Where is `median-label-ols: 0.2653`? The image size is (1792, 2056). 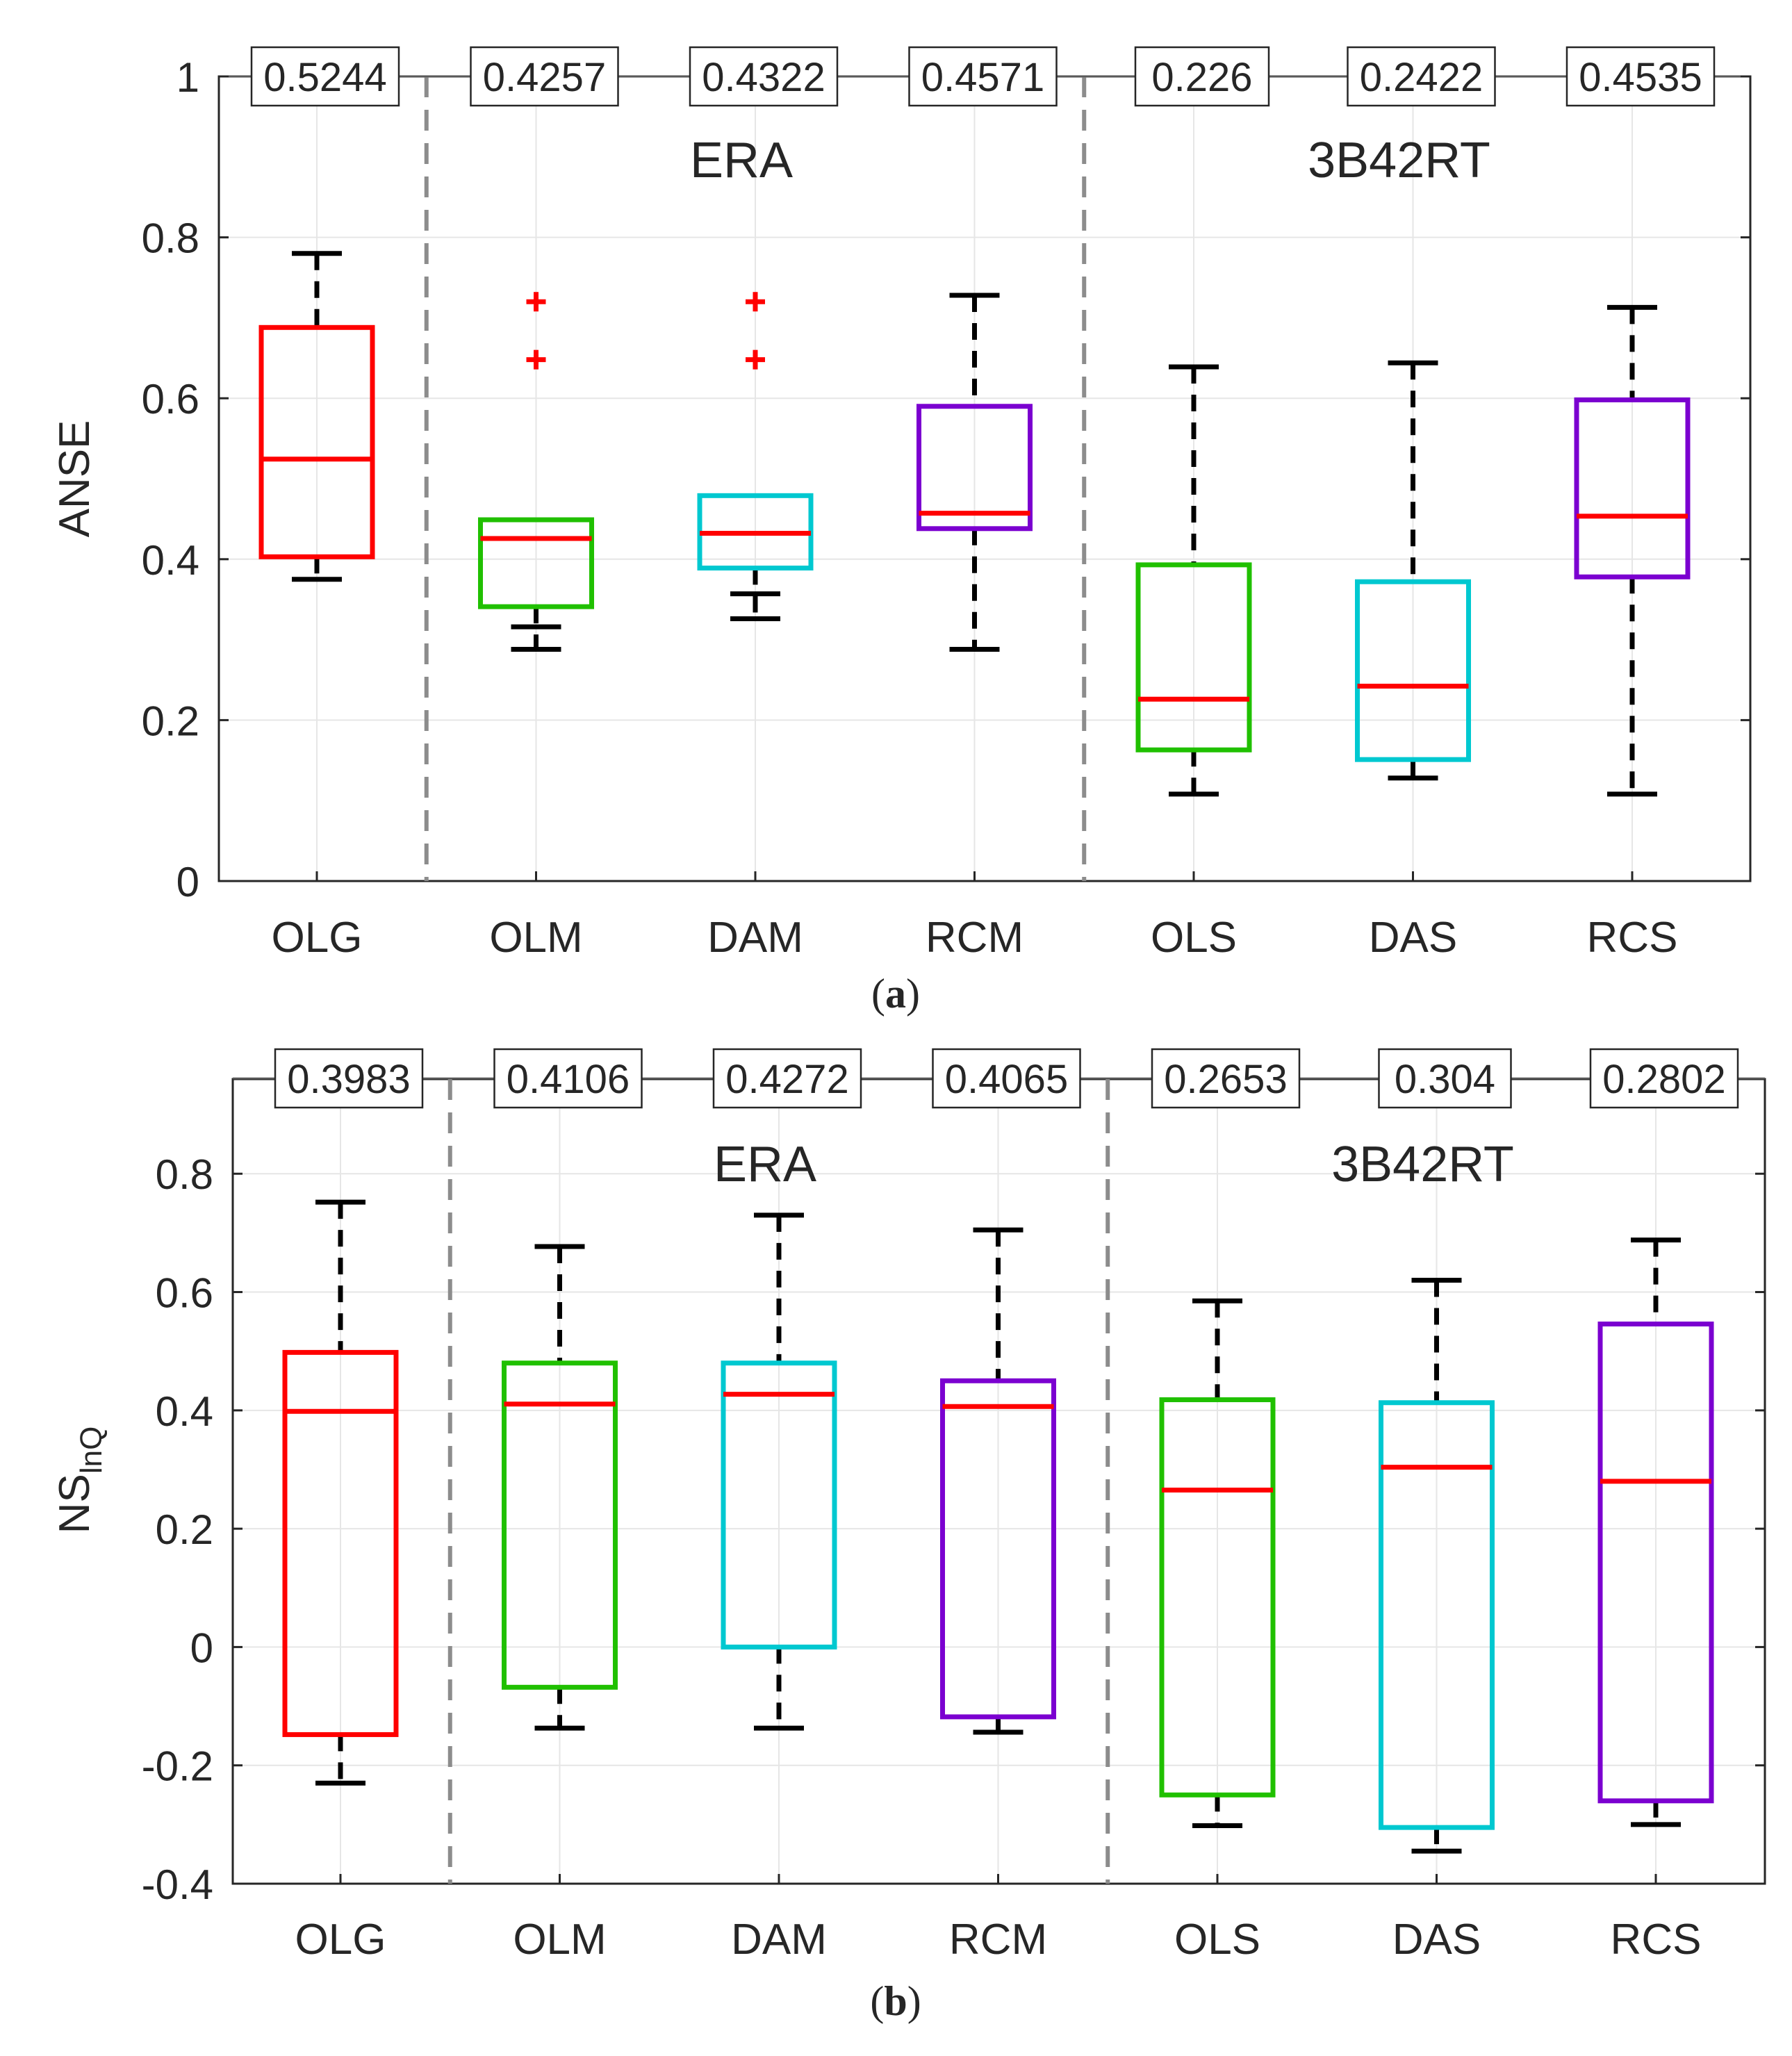
median-label-ols: 0.2653 is located at coordinates (1226, 1078).